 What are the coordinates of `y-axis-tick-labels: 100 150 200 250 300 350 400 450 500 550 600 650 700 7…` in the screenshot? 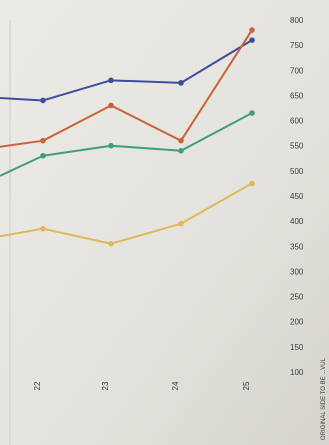 It's located at (297, 196).